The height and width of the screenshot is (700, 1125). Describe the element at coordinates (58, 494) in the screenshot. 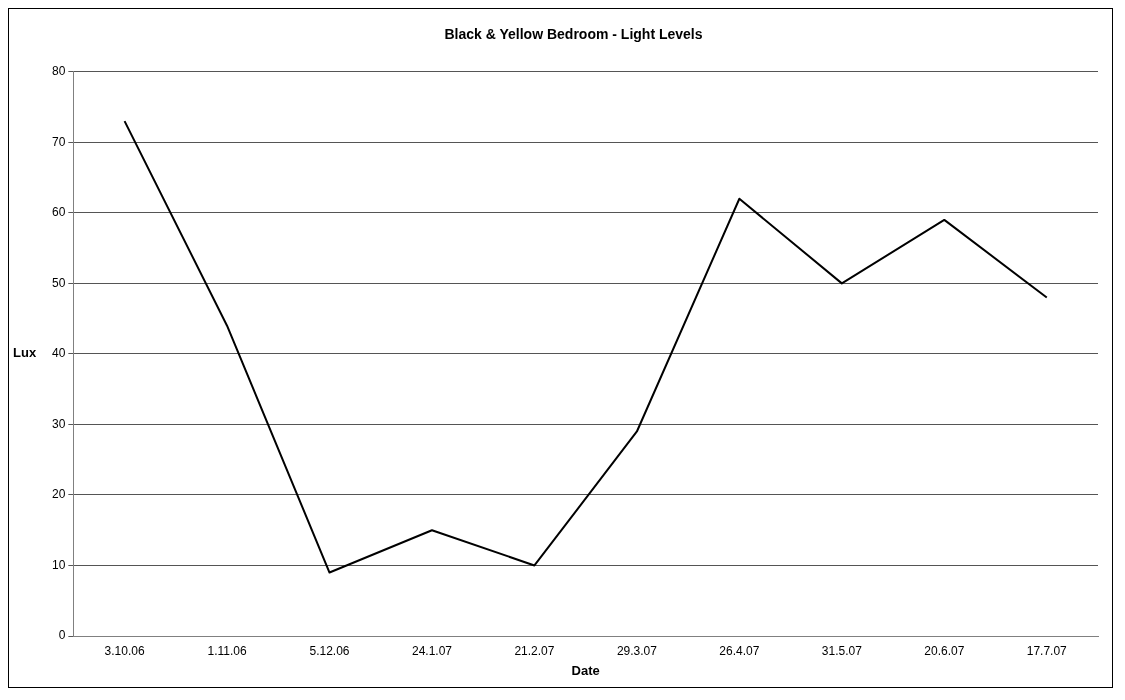

I see `y-tick-label: 20` at that location.